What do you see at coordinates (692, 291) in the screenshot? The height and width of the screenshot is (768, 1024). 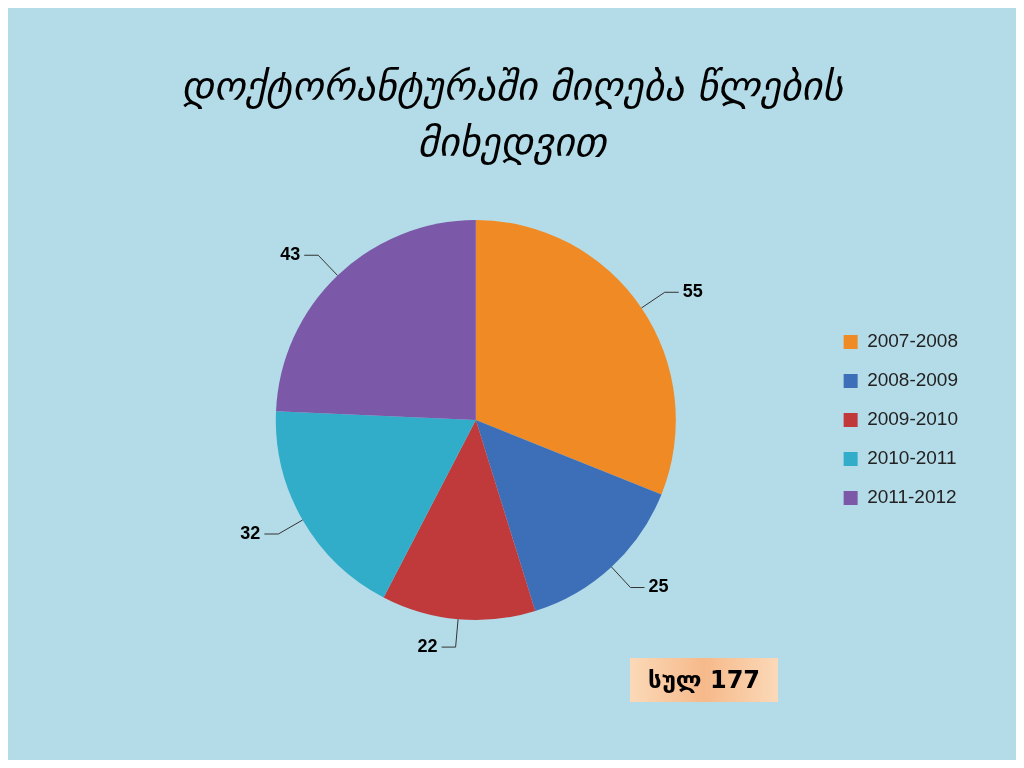 I see `data-label: 55` at bounding box center [692, 291].